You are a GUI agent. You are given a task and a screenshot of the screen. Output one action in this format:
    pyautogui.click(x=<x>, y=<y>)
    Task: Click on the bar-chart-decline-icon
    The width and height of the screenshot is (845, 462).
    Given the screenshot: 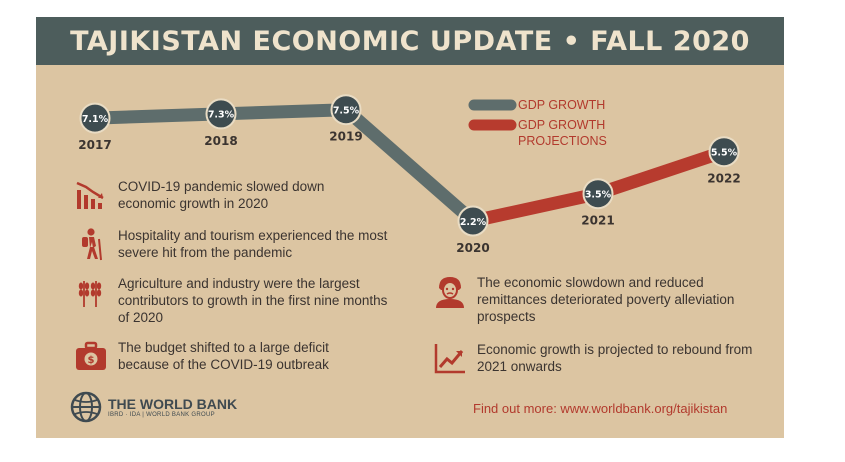 What is the action you would take?
    pyautogui.click(x=90, y=195)
    